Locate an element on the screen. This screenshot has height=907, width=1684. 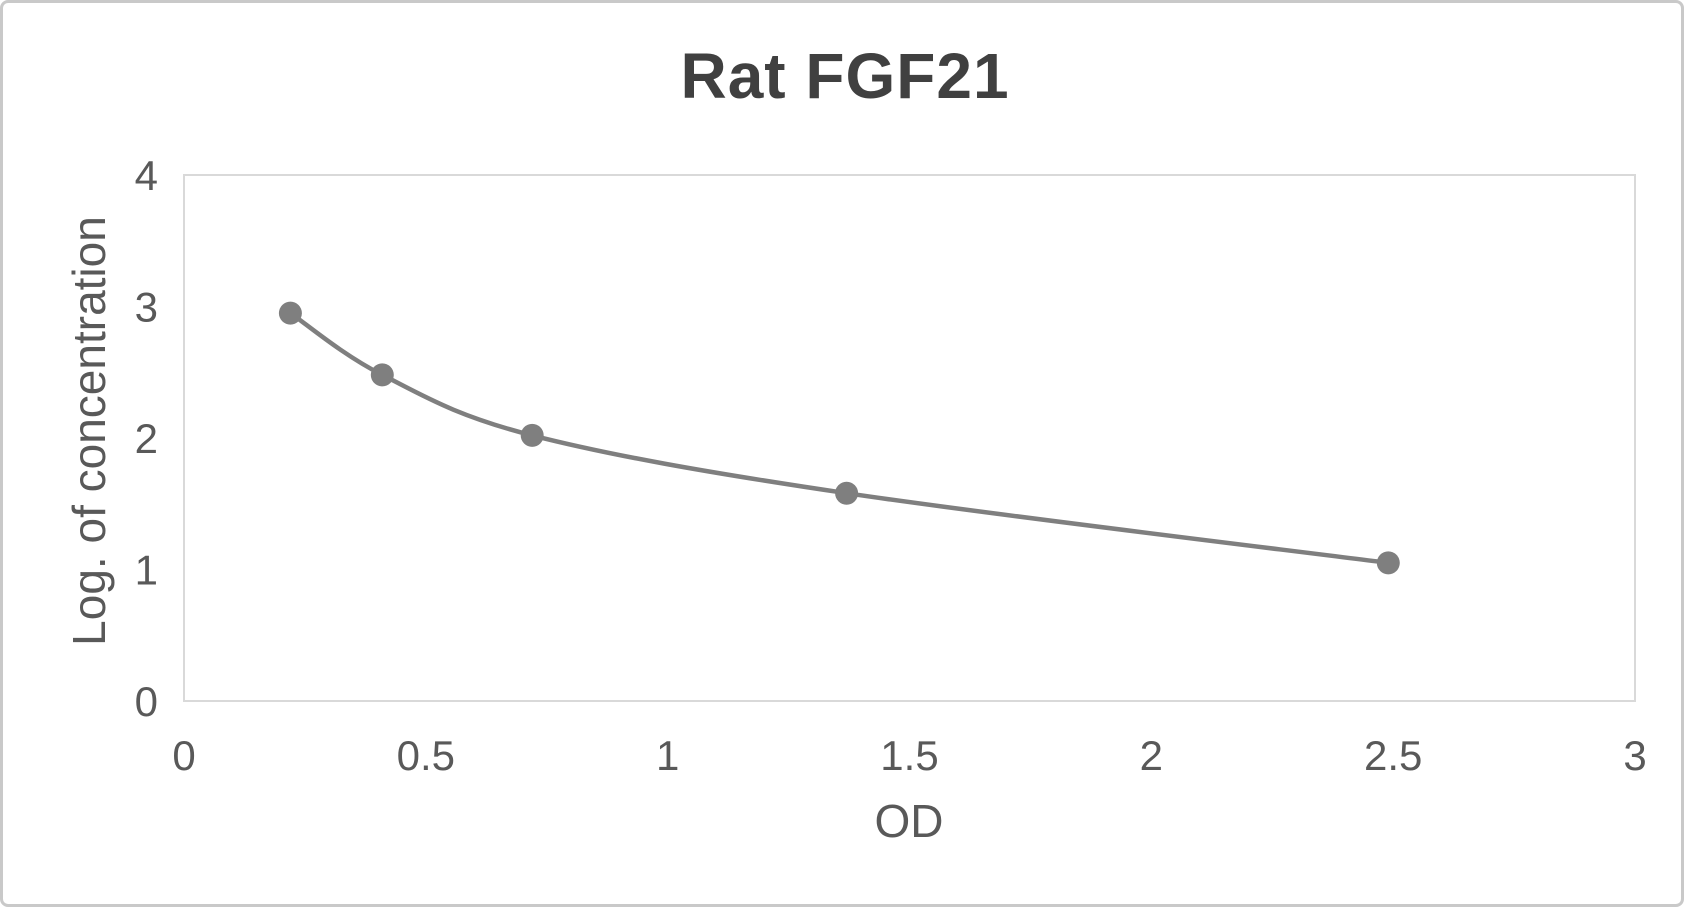
x-tick-label: 1 is located at coordinates (667, 755).